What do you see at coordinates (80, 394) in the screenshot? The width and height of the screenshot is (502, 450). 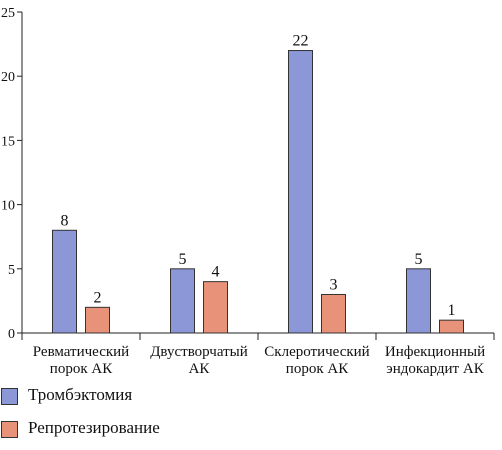 I see `legend-label-series-1: Тромбэктомия` at bounding box center [80, 394].